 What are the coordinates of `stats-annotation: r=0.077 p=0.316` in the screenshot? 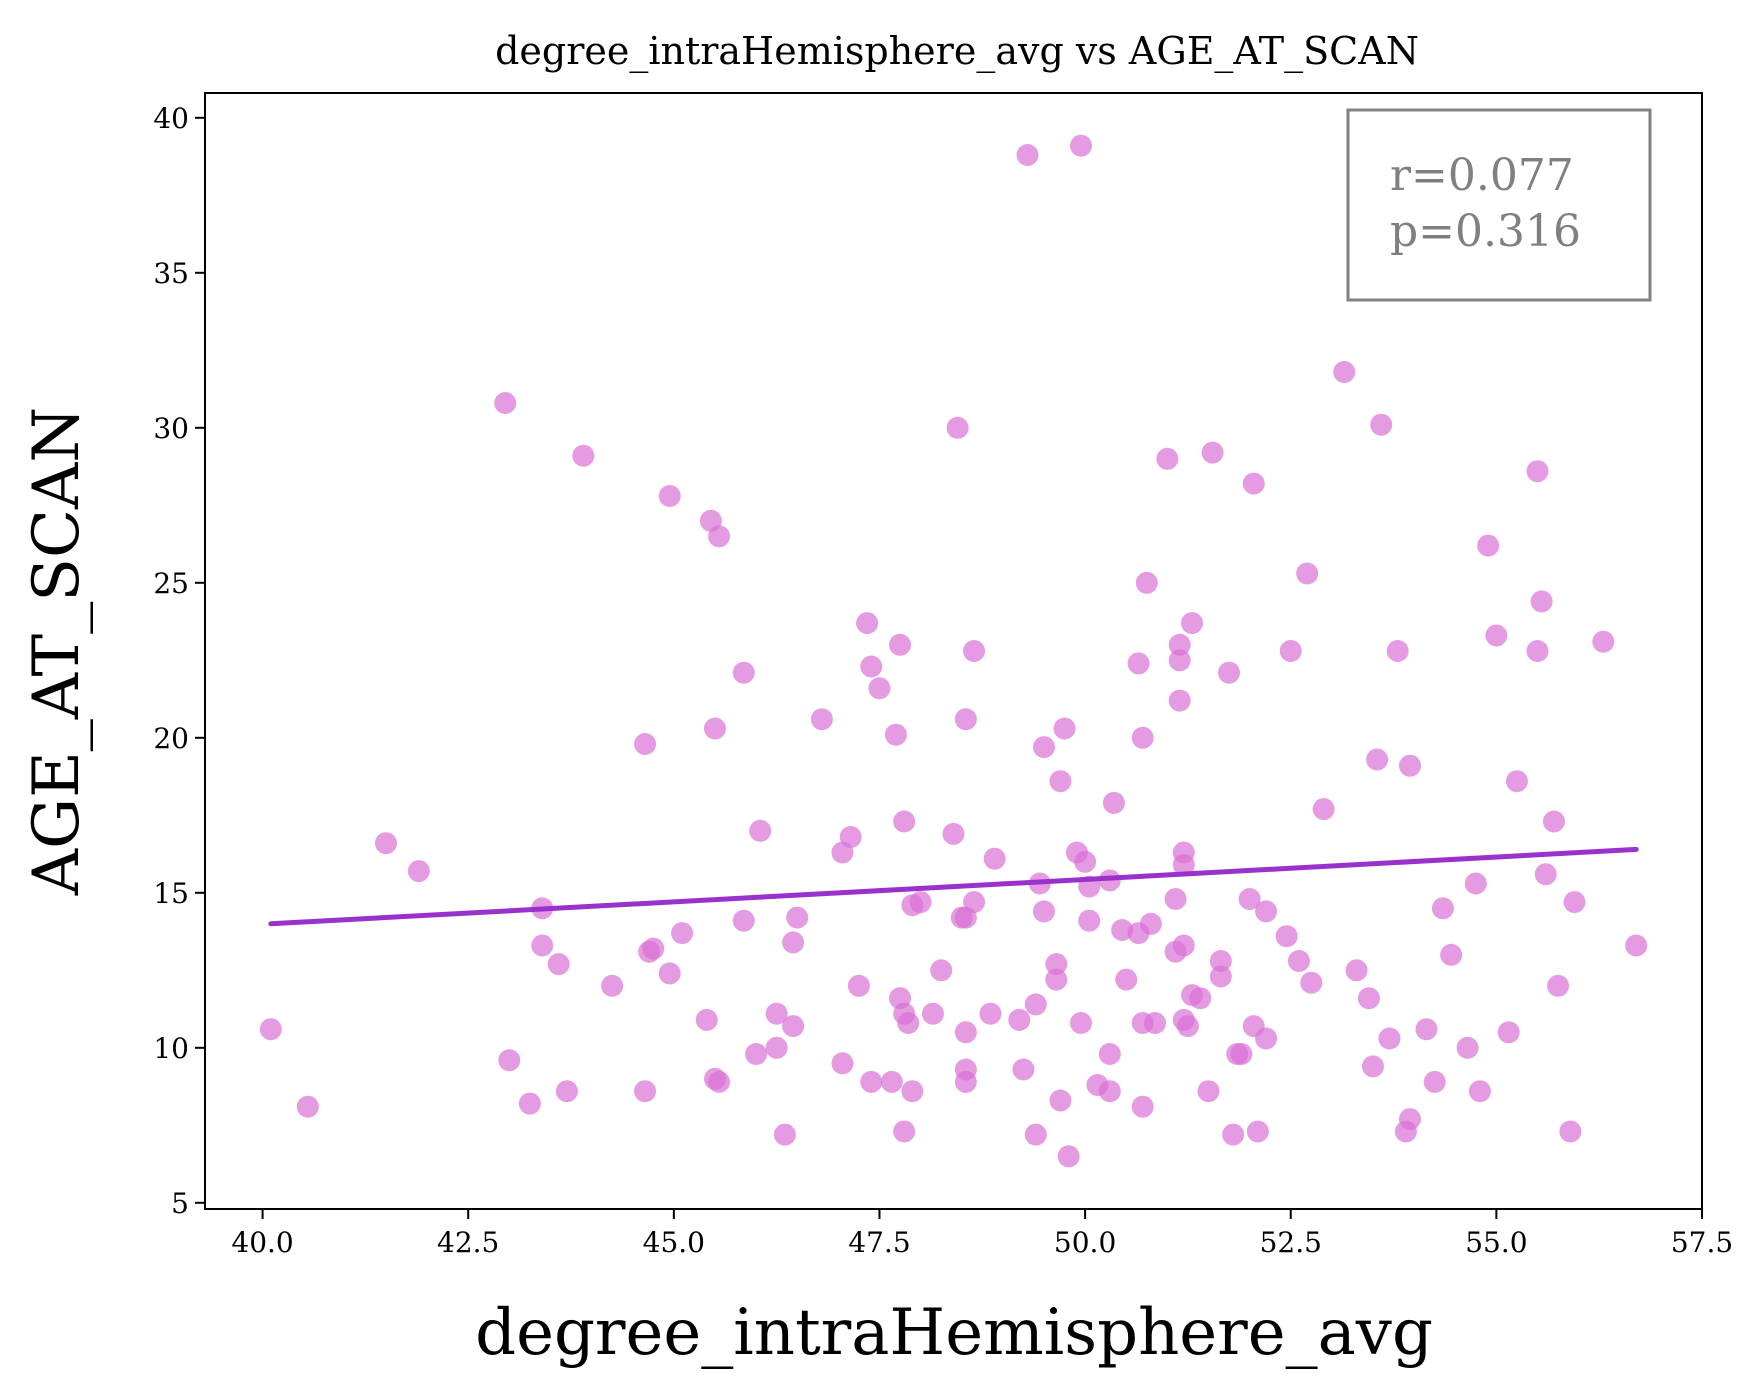 It's located at (1499, 205).